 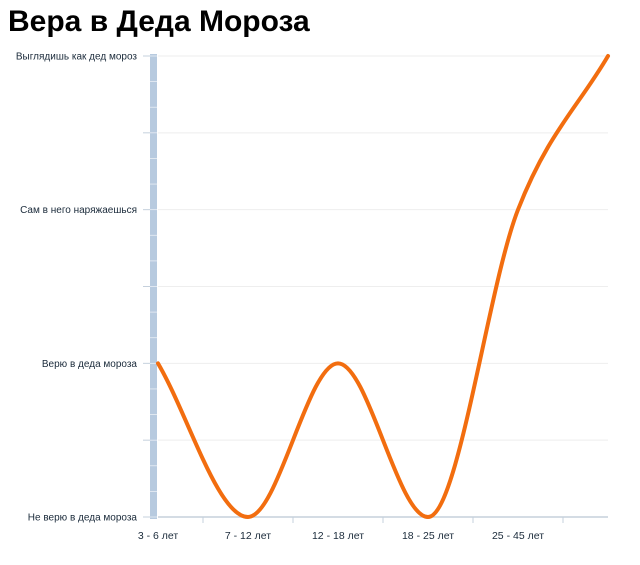 What do you see at coordinates (248, 536) in the screenshot?
I see `x-tick-label: 7 - 12 лет` at bounding box center [248, 536].